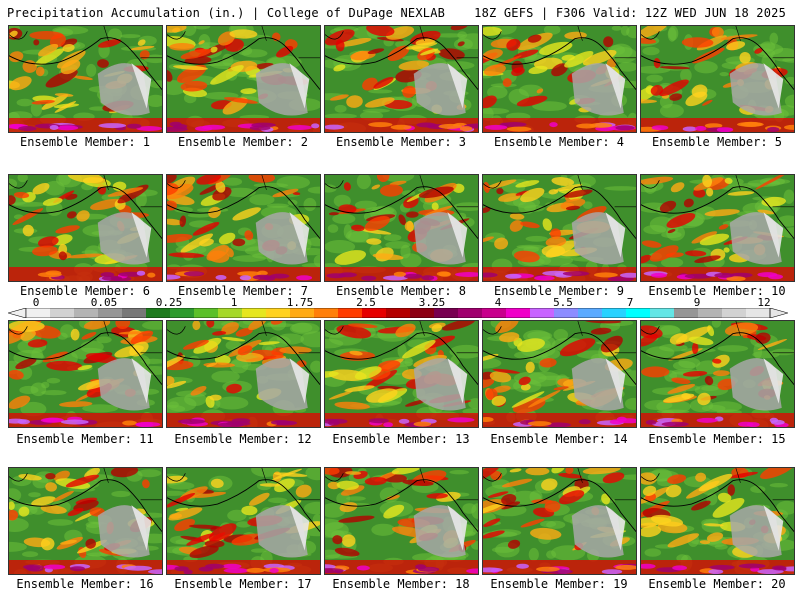 This screenshot has height=600, width=800. What do you see at coordinates (697, 302) in the screenshot?
I see `colorbar-tick-label: 9` at bounding box center [697, 302].